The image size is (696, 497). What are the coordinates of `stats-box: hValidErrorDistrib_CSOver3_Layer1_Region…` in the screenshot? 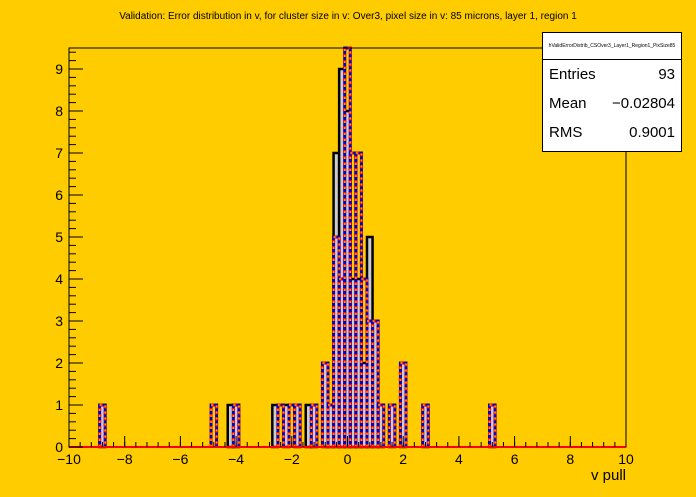 It's located at (612, 92).